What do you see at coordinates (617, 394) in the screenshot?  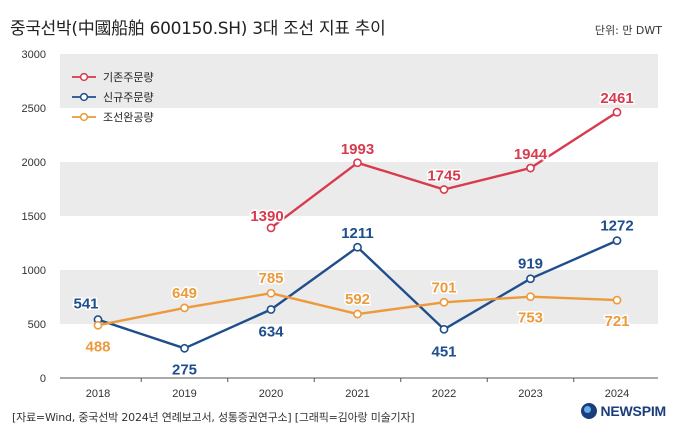 I see `x-tick-label: 2024` at bounding box center [617, 394].